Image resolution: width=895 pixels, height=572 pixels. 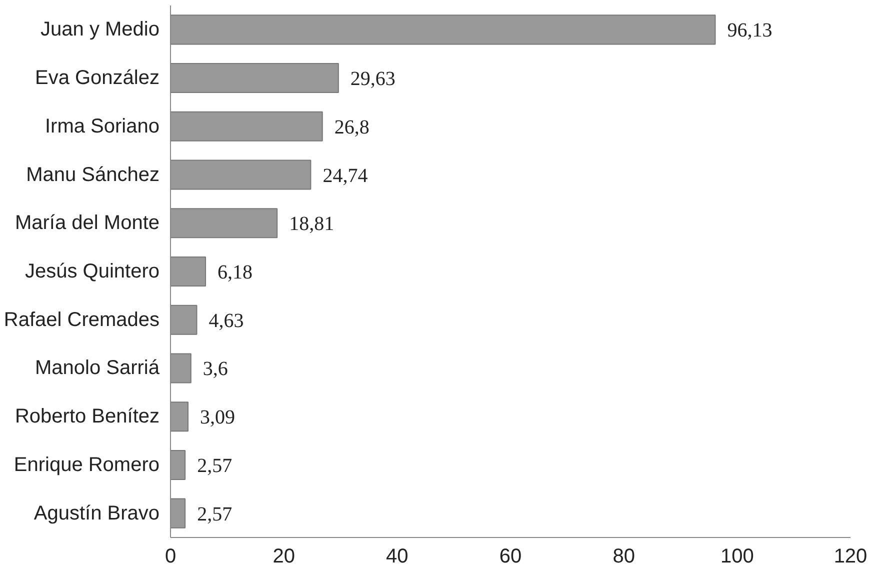 What do you see at coordinates (97, 78) in the screenshot?
I see `y-tick-label: Eva González` at bounding box center [97, 78].